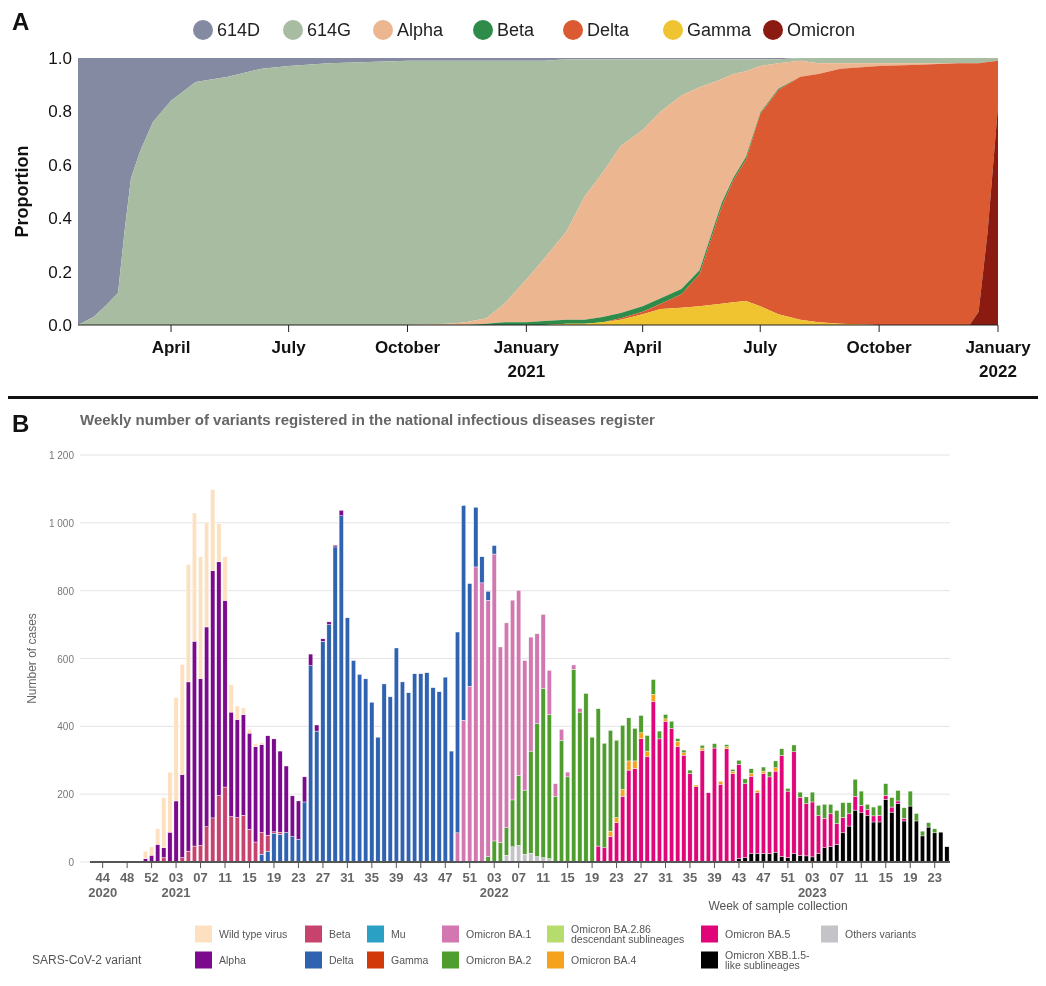  I want to click on y-tick-label: 400, so click(66, 727).